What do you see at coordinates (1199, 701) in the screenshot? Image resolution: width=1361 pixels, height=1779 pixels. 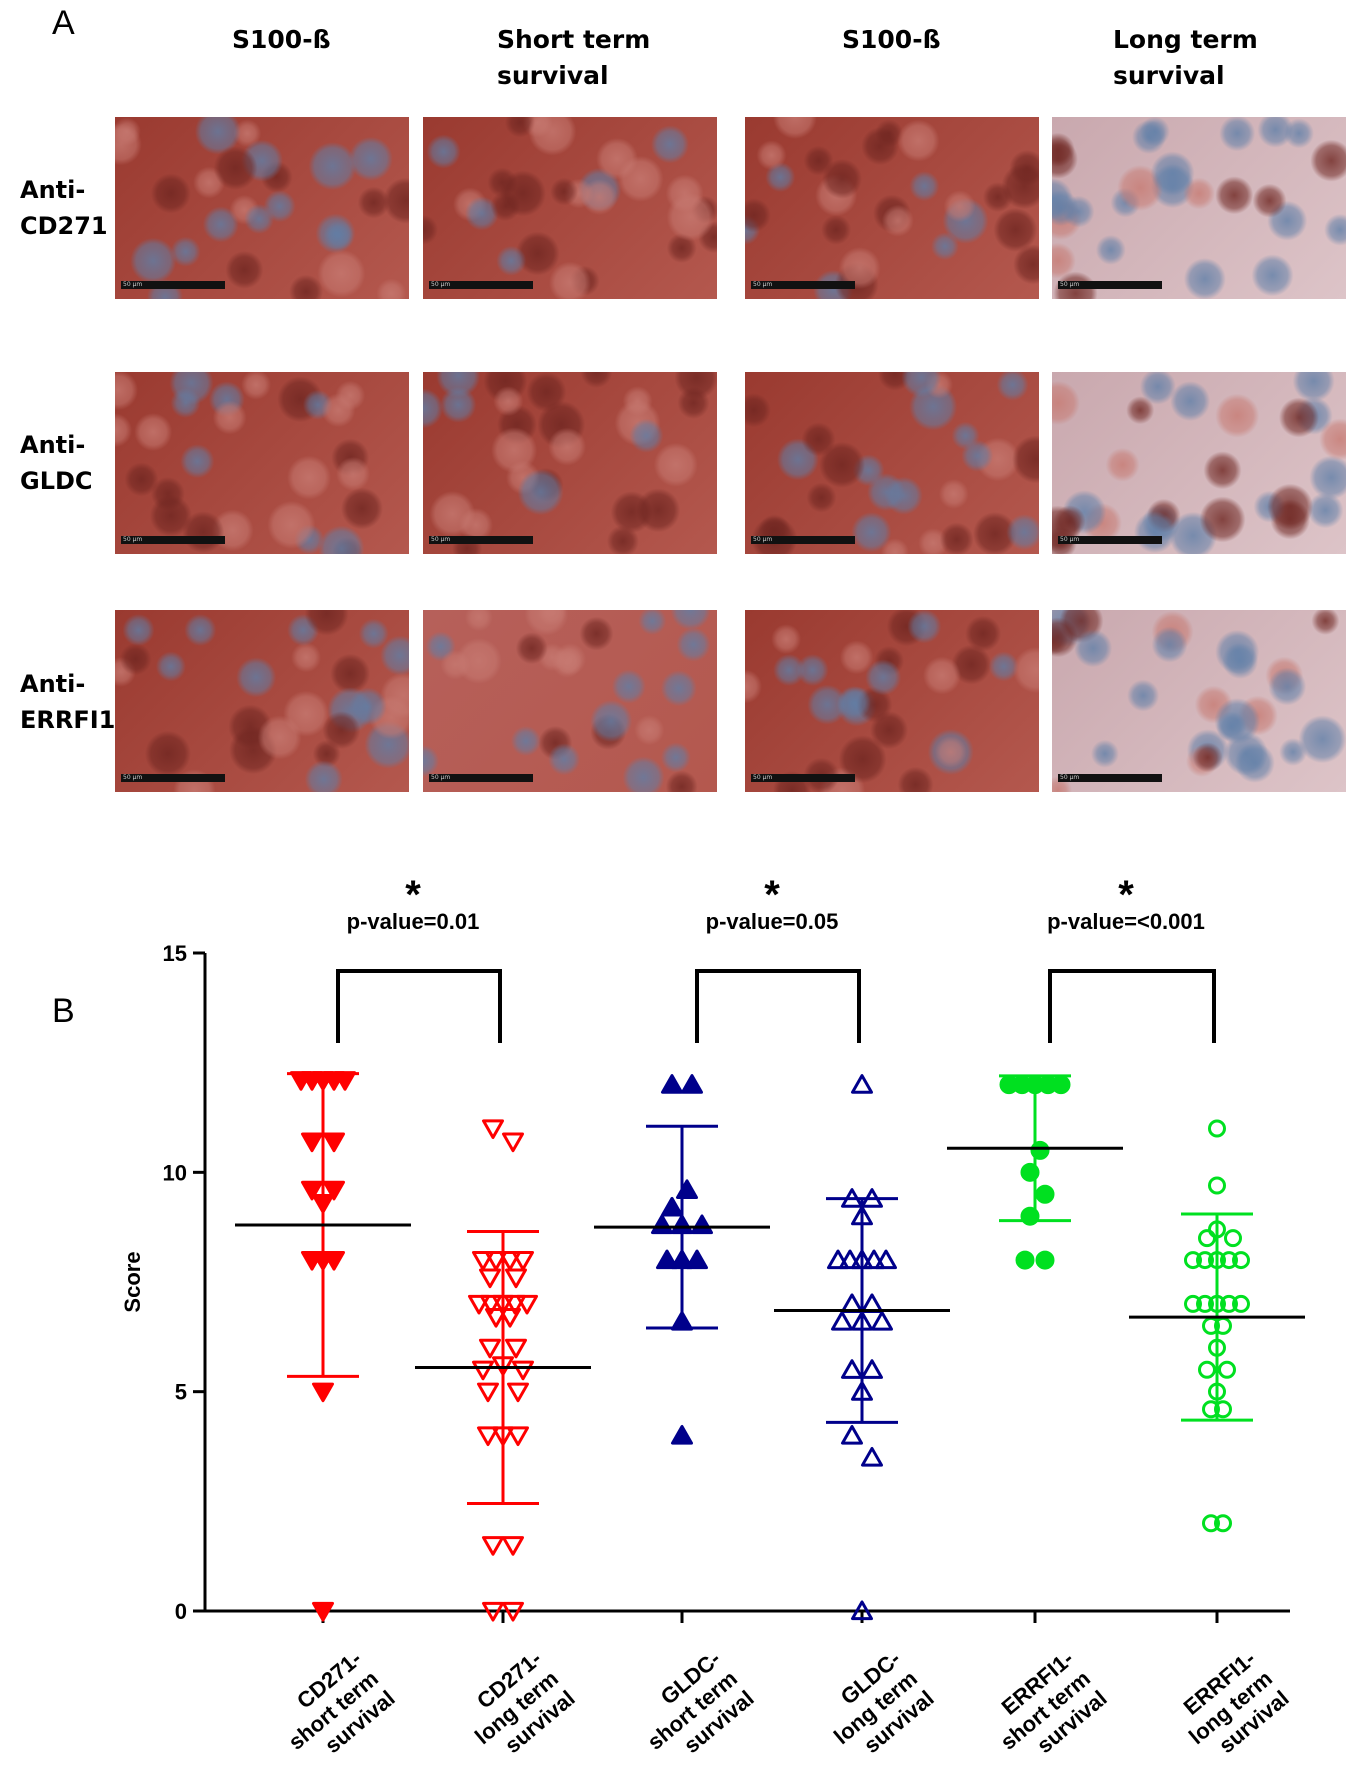 I see `micrograph-errfi1-long: 50 µm` at bounding box center [1199, 701].